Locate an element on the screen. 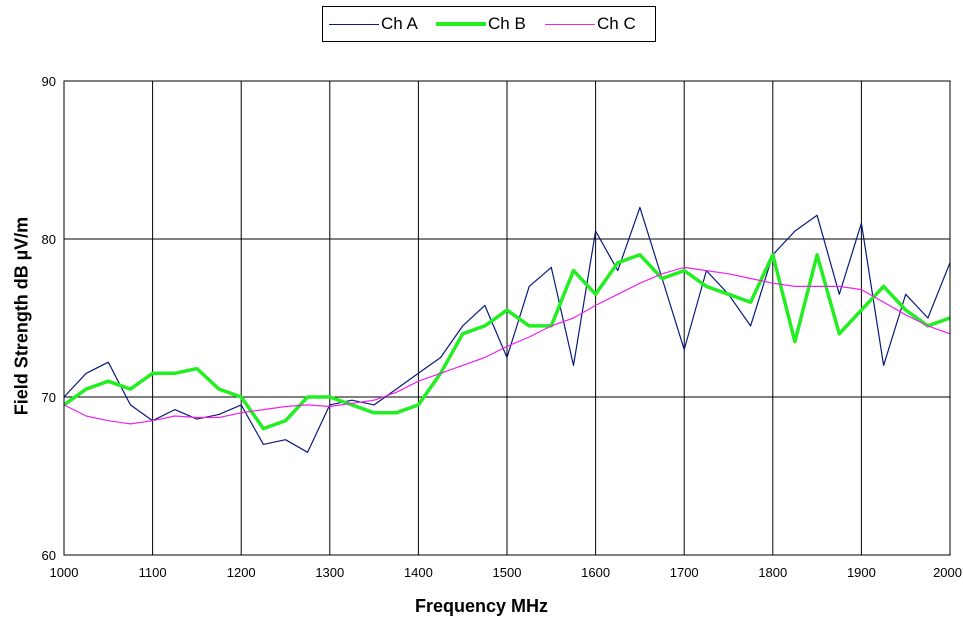 The width and height of the screenshot is (963, 625). y-axis-title: Field Strength dB µV/m is located at coordinates (21, 316).